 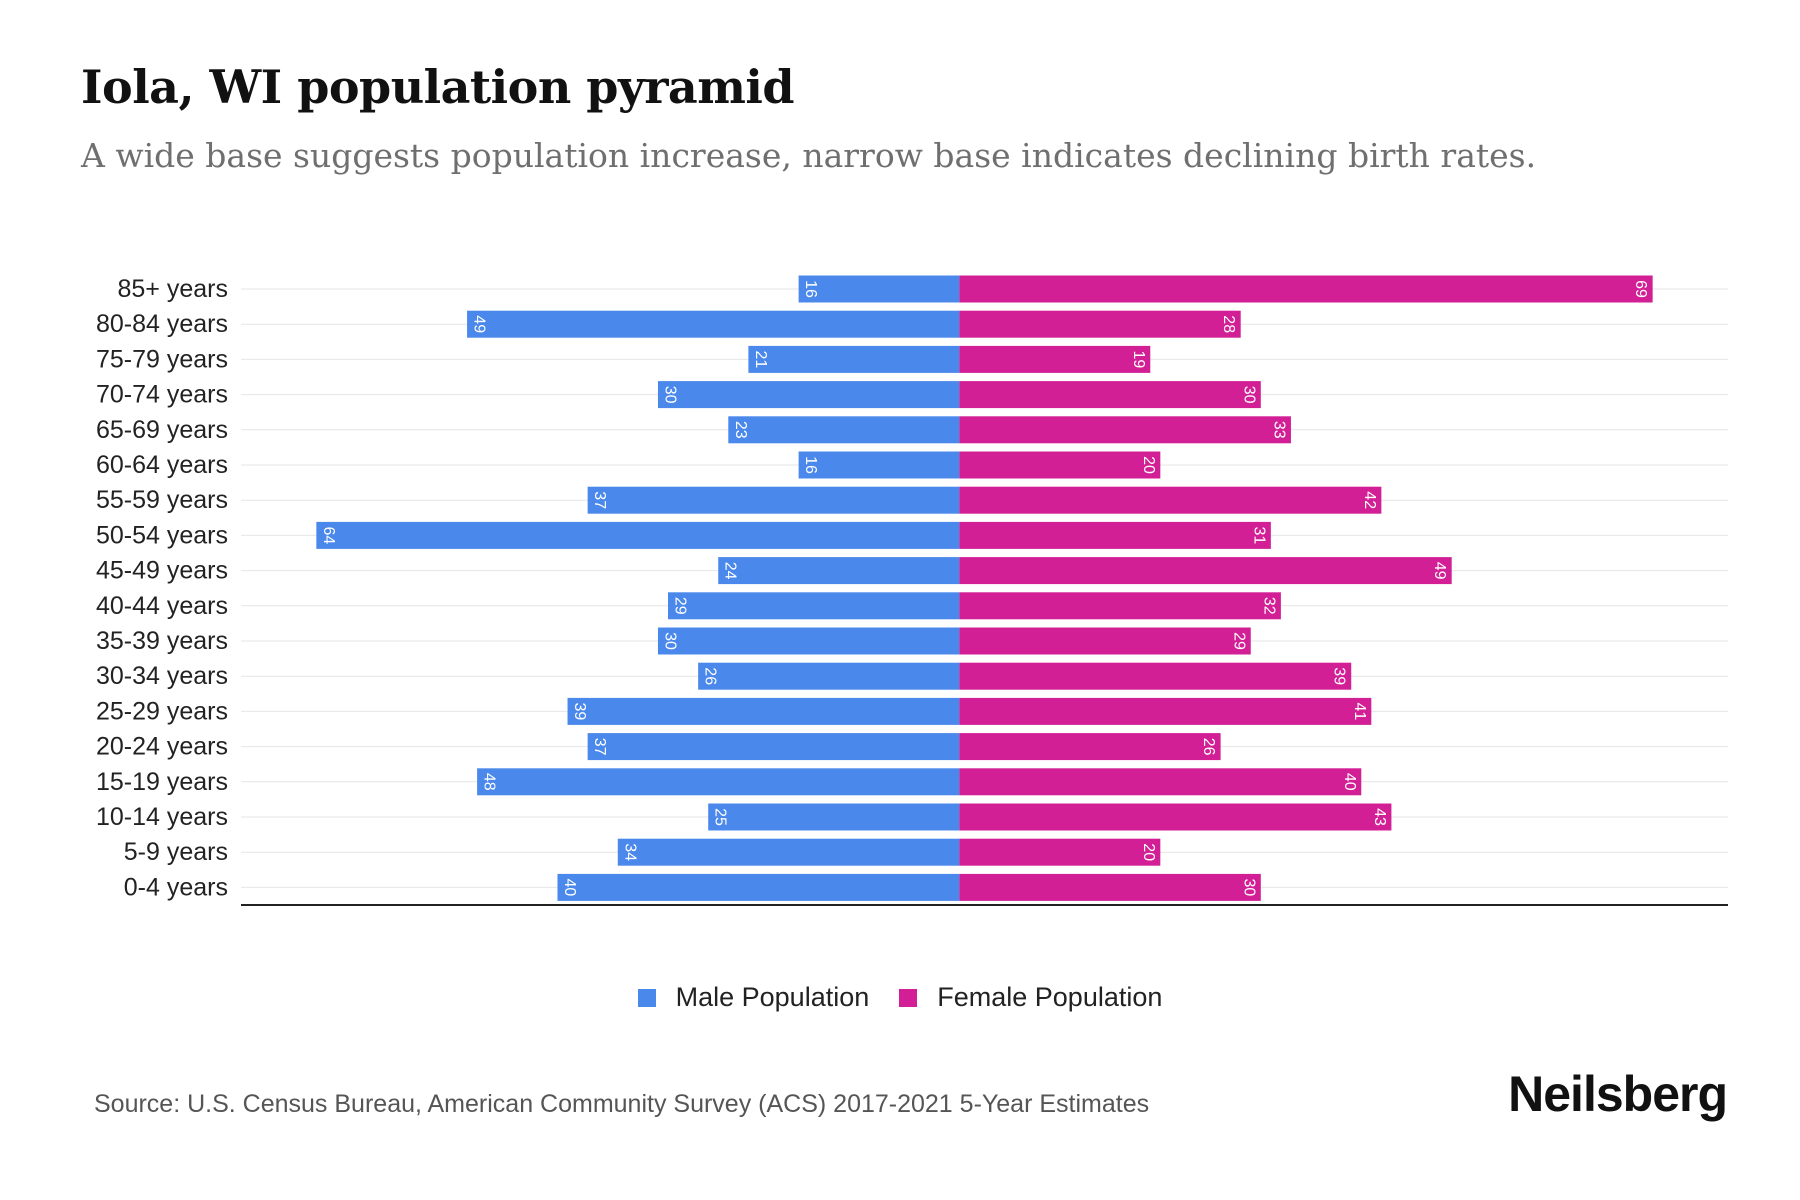 I want to click on value-label-male: 34, so click(x=629, y=852).